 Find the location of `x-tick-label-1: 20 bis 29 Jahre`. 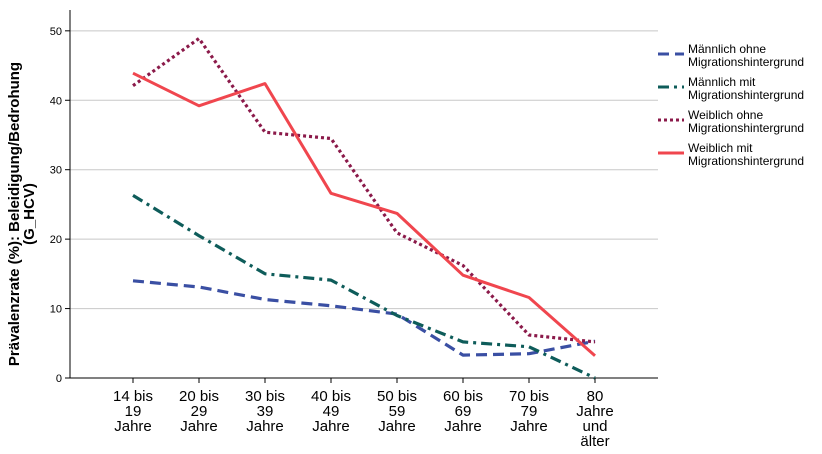

x-tick-label-1: 20 bis 29 Jahre is located at coordinates (199, 411).